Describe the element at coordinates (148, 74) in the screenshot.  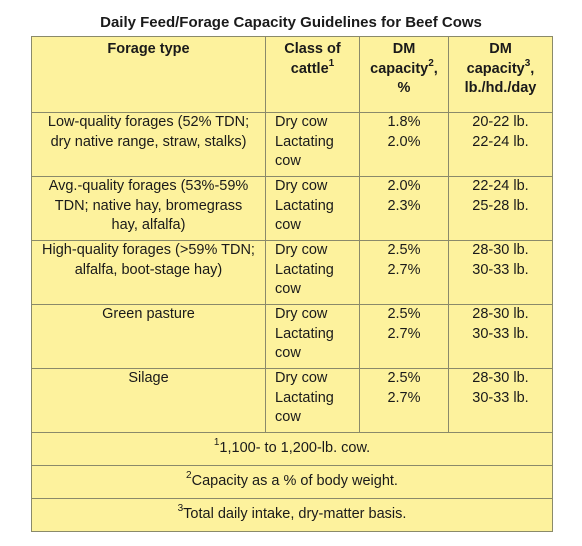
I see `header-forage-type: Forage type` at that location.